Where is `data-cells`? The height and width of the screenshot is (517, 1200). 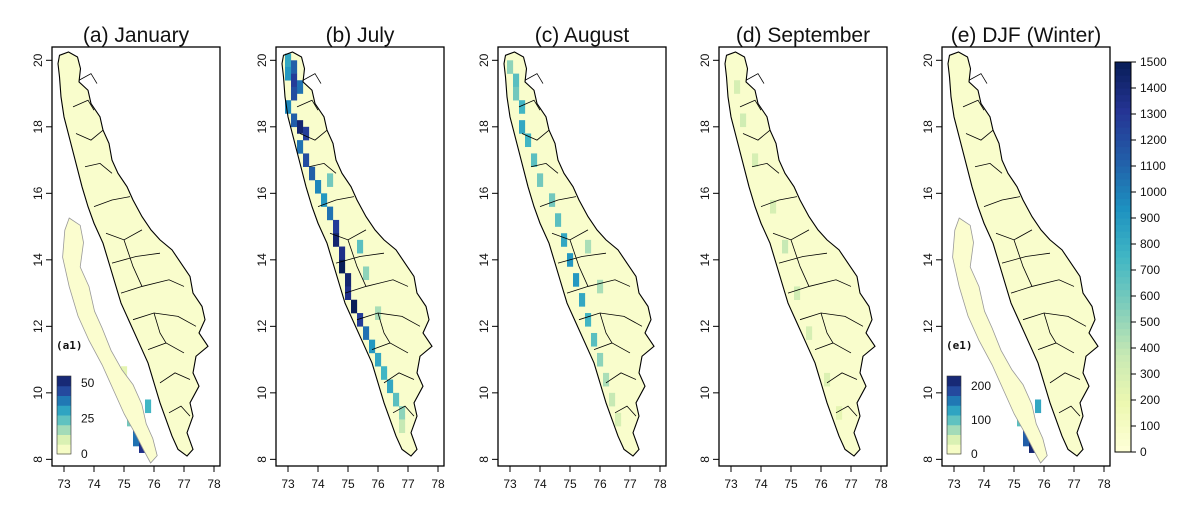
data-cells is located at coordinates (564, 243).